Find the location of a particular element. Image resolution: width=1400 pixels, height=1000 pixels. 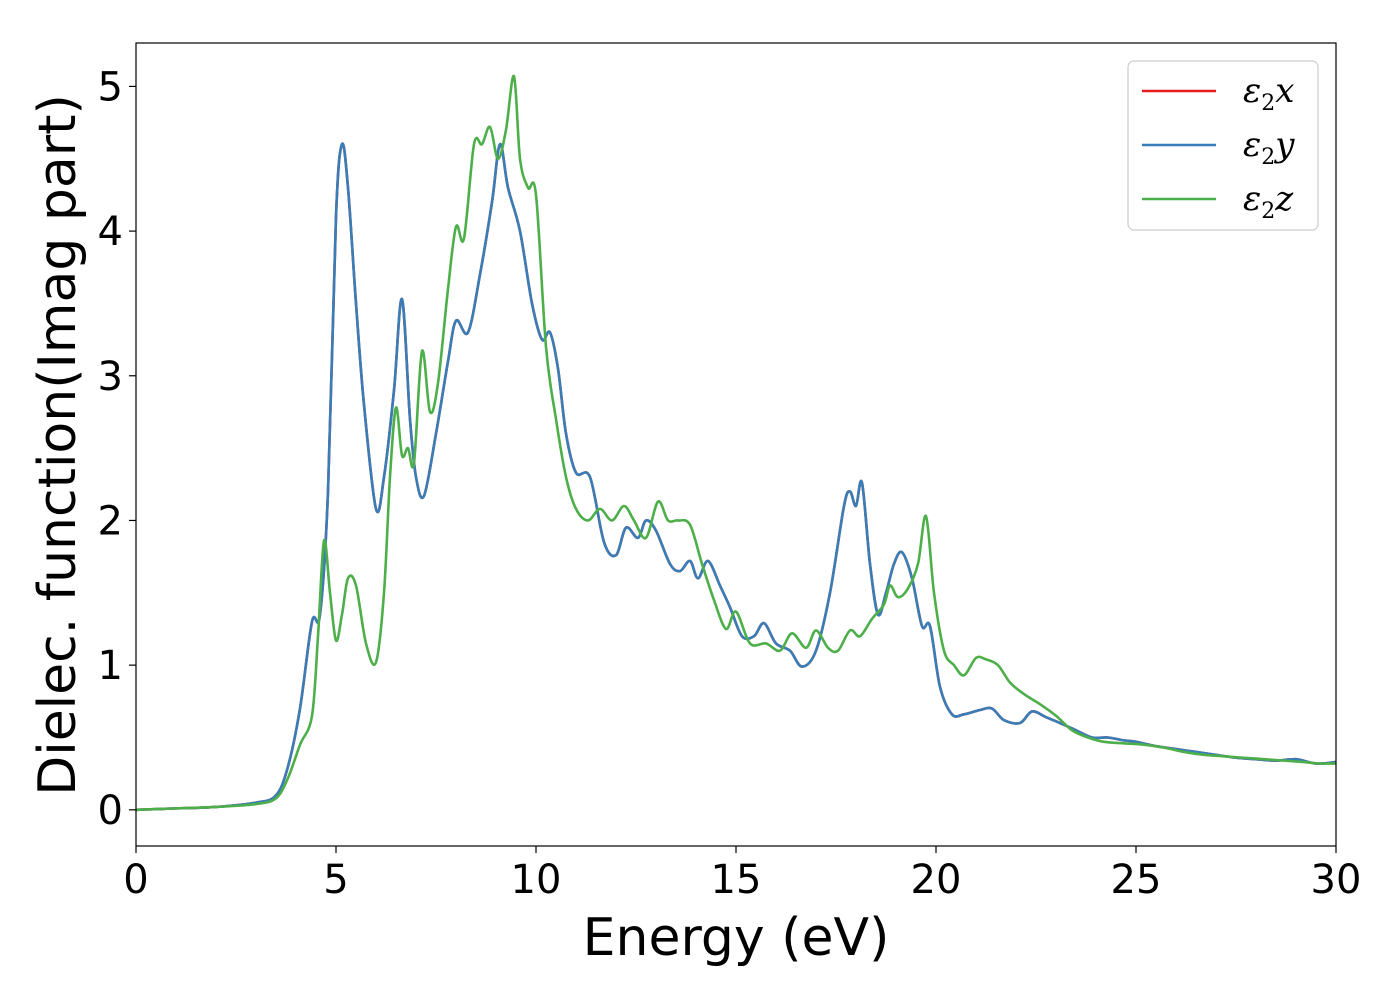

x-axis-label: Energy (eV) is located at coordinates (736, 938).